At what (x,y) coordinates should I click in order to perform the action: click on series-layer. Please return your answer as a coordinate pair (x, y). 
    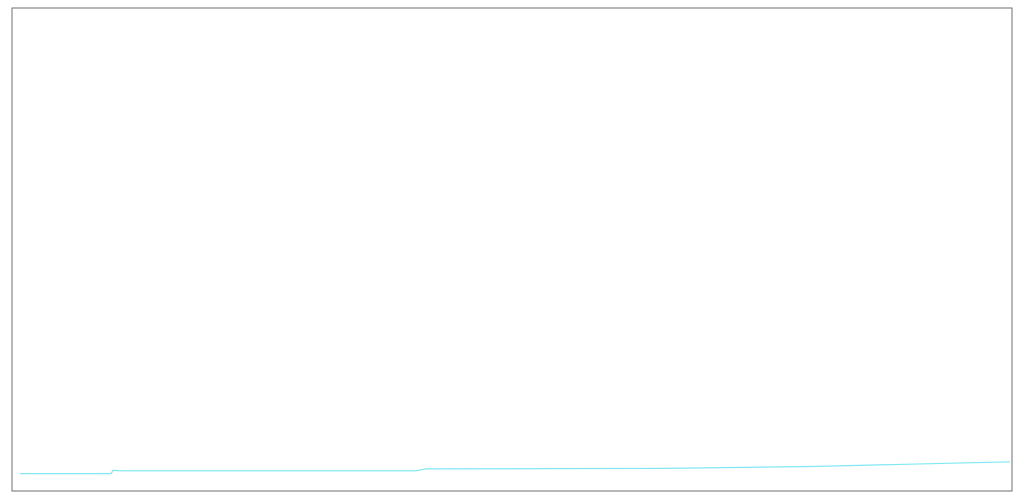
    Looking at the image, I should click on (515, 468).